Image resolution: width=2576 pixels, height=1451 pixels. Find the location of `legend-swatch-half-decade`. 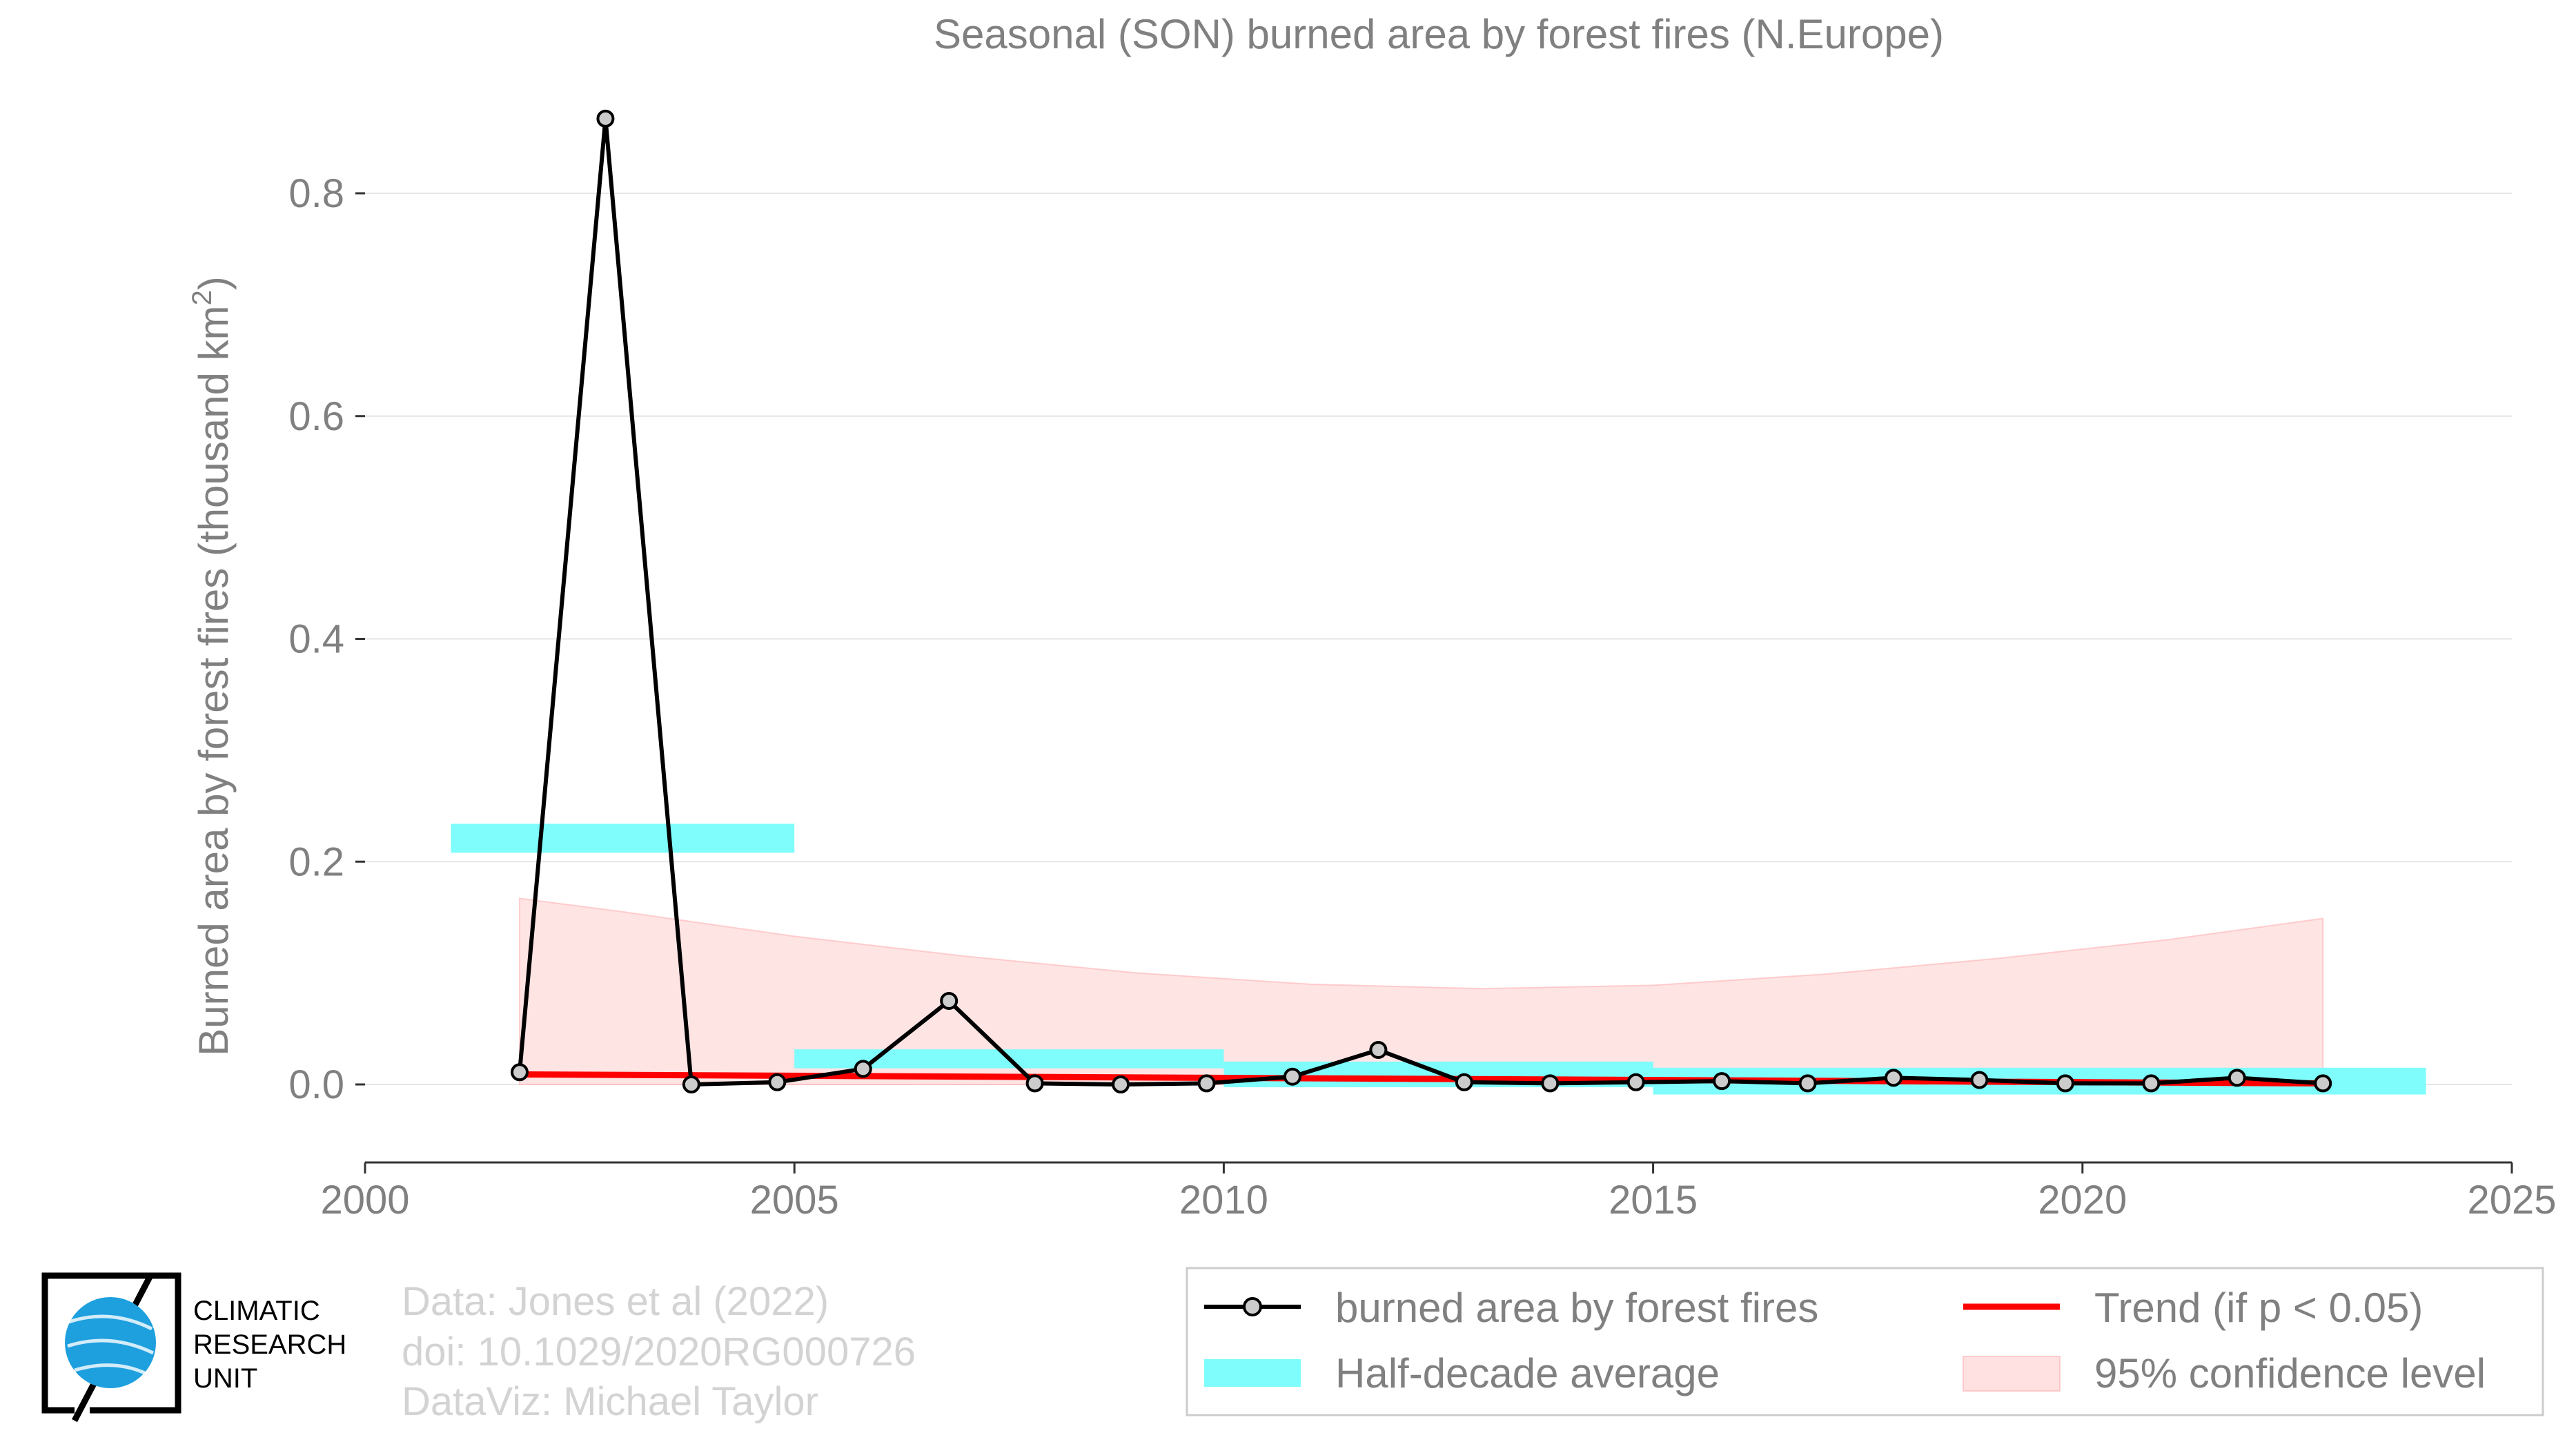

legend-swatch-half-decade is located at coordinates (1252, 1373).